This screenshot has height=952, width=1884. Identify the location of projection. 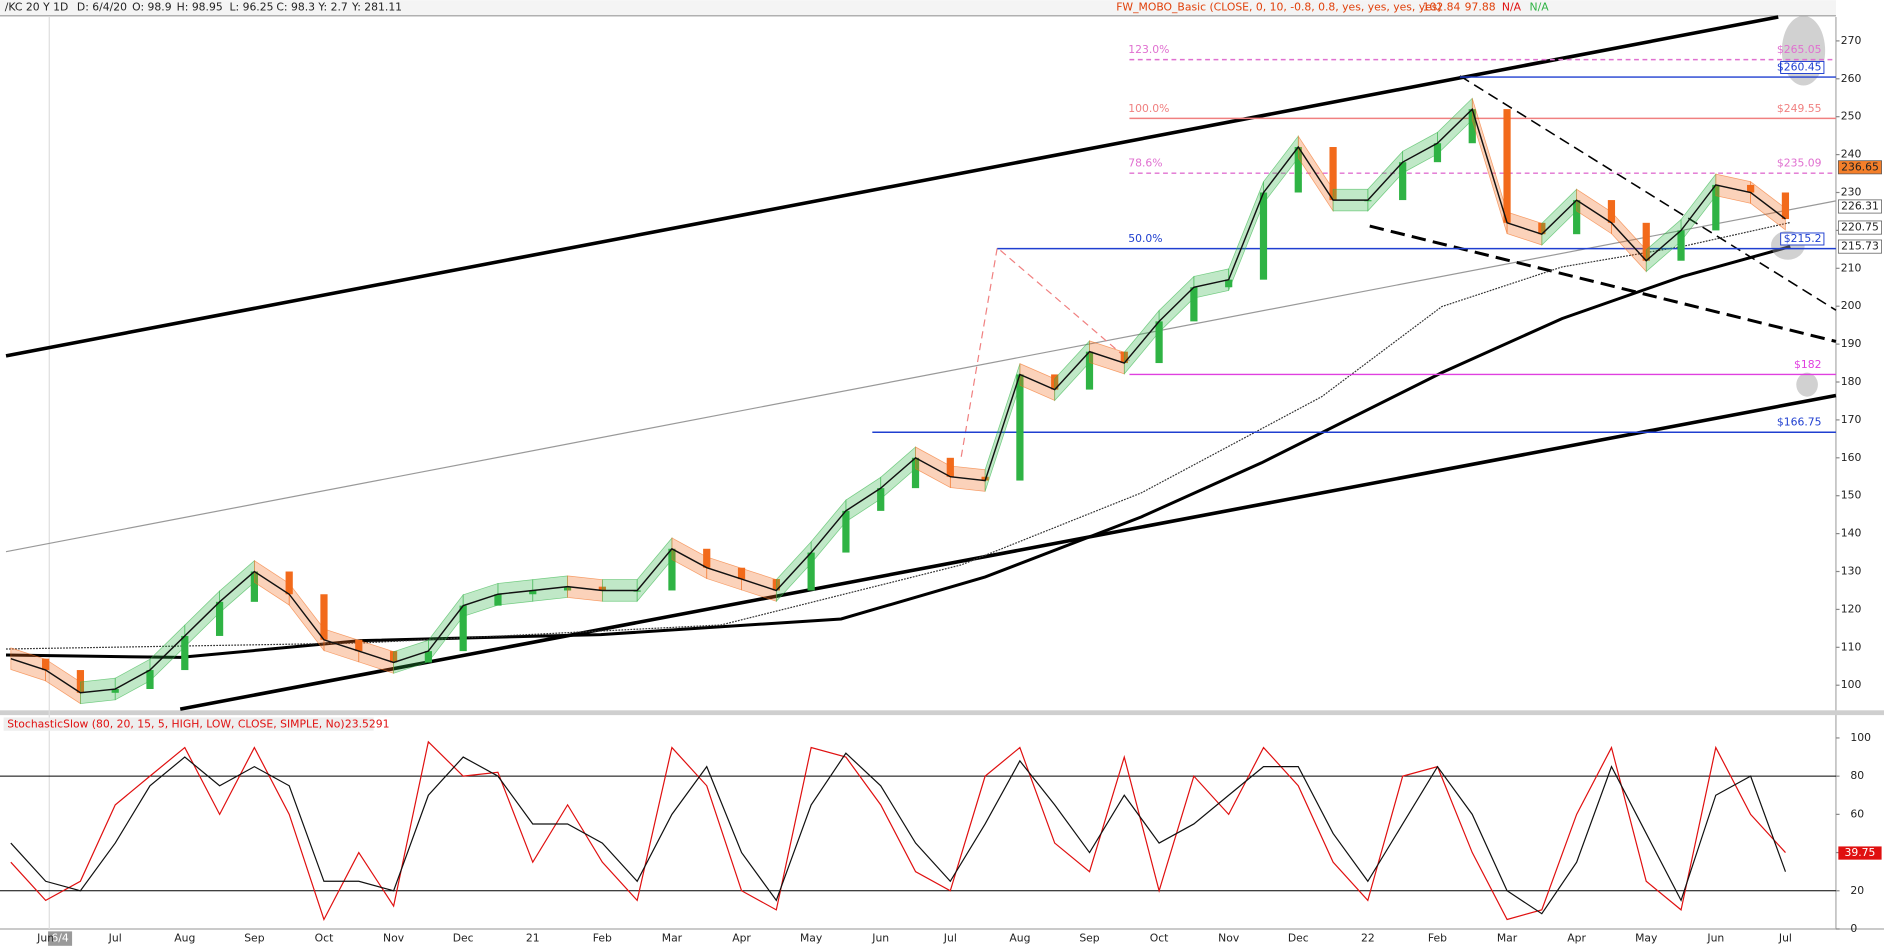
(1045, 351).